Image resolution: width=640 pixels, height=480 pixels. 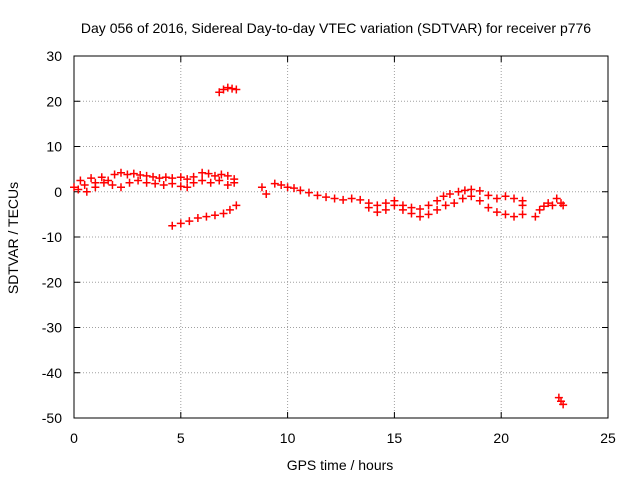 I want to click on x-axis-label: GPS time / hours, so click(x=340, y=465).